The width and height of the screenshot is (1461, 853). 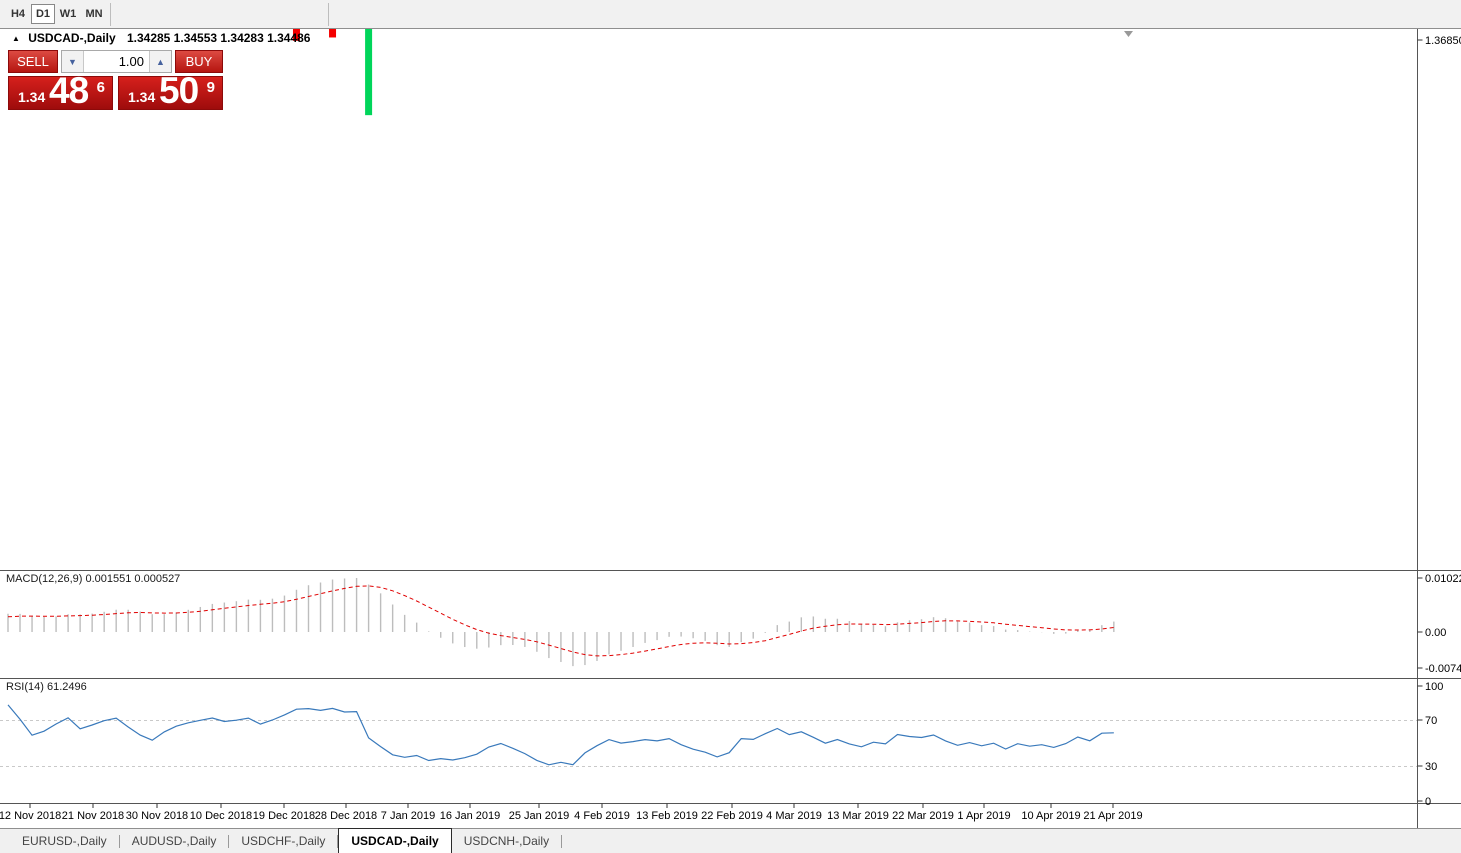 I want to click on sell-price-big: 48, so click(x=69, y=90).